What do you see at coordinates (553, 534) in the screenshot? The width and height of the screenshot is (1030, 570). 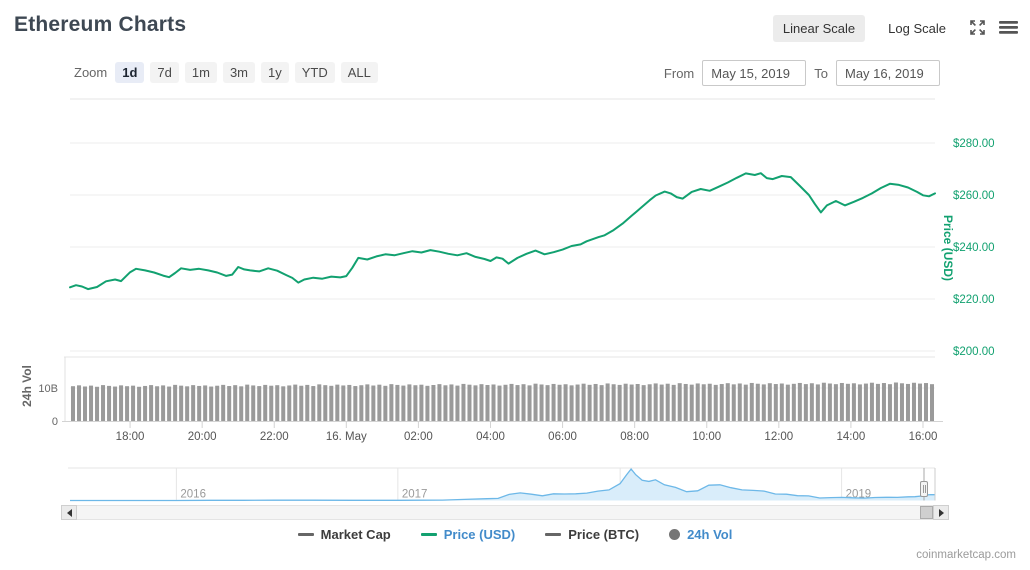 I see `price-btc-dash-icon` at bounding box center [553, 534].